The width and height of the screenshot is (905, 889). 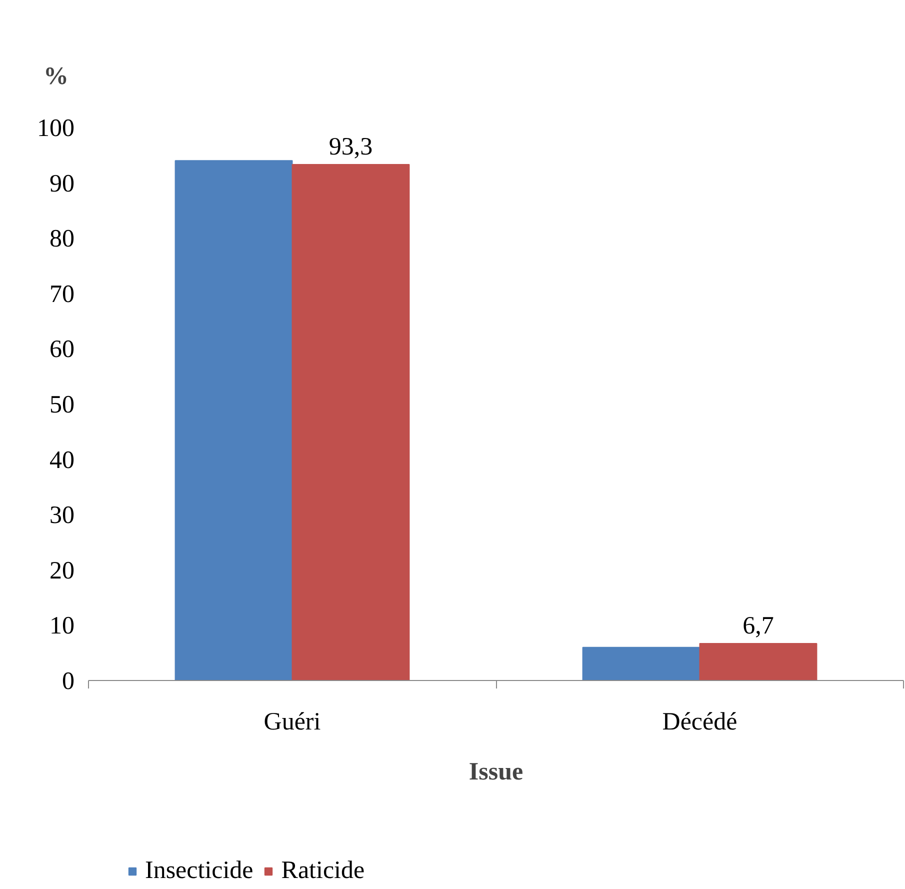 I want to click on data-label: 6,7, so click(x=758, y=626).